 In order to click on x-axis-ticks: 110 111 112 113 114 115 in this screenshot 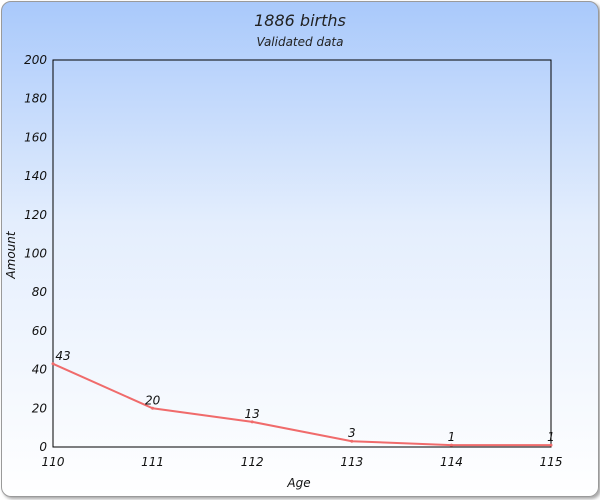, I will do `click(302, 462)`.